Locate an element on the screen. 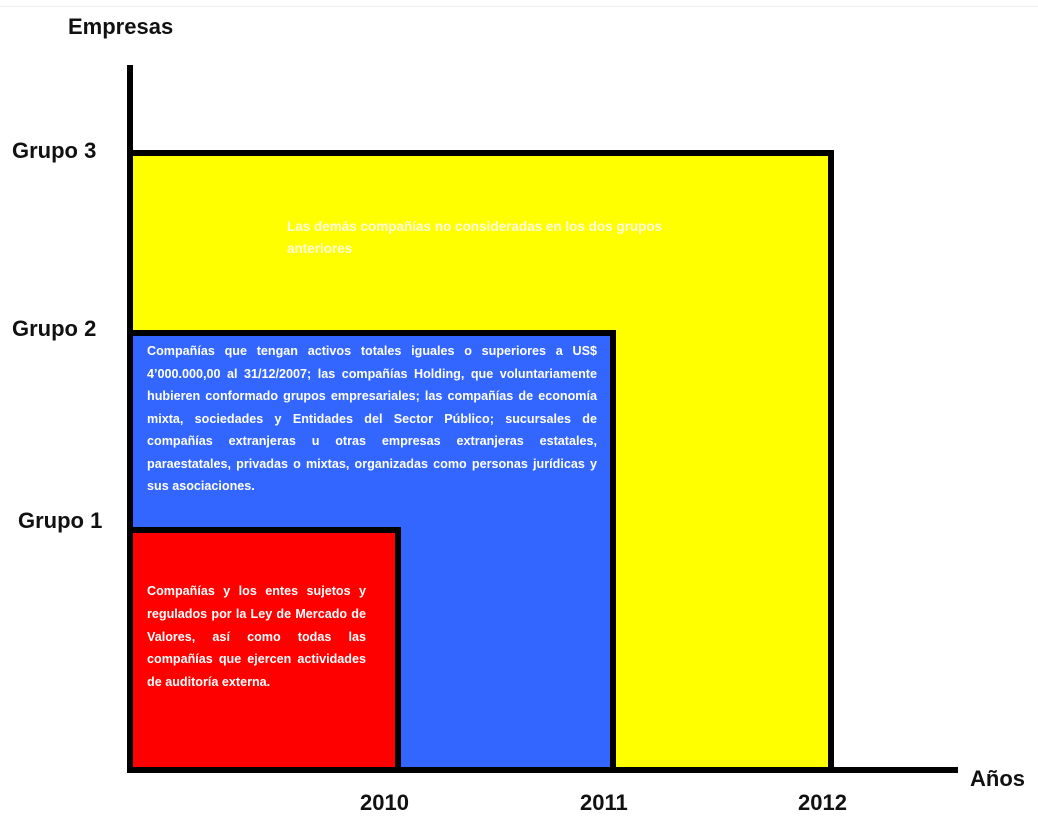 The height and width of the screenshot is (817, 1038). group-label: Grupo 1 is located at coordinates (60, 520).